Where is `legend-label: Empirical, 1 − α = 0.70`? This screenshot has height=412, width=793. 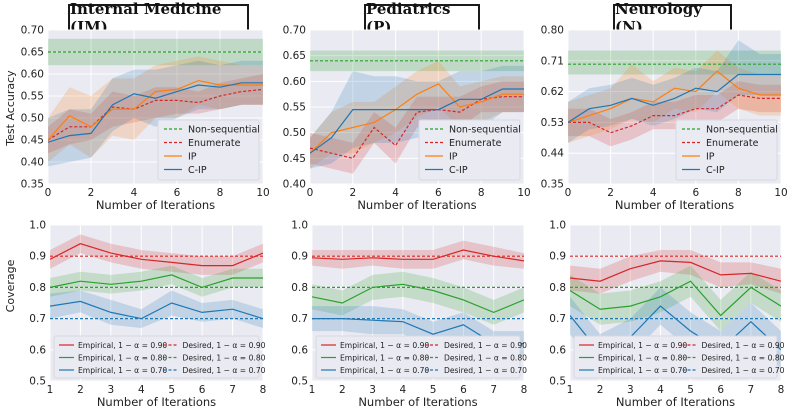 legend-label: Empirical, 1 − α = 0.70 is located at coordinates (642, 370).